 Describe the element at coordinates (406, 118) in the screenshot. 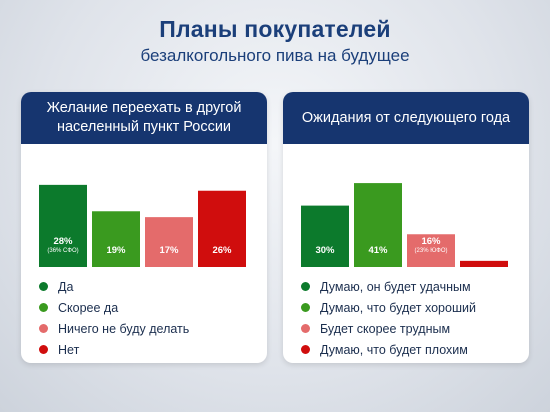

I see `chart-title: Ожидания от следующего года` at that location.